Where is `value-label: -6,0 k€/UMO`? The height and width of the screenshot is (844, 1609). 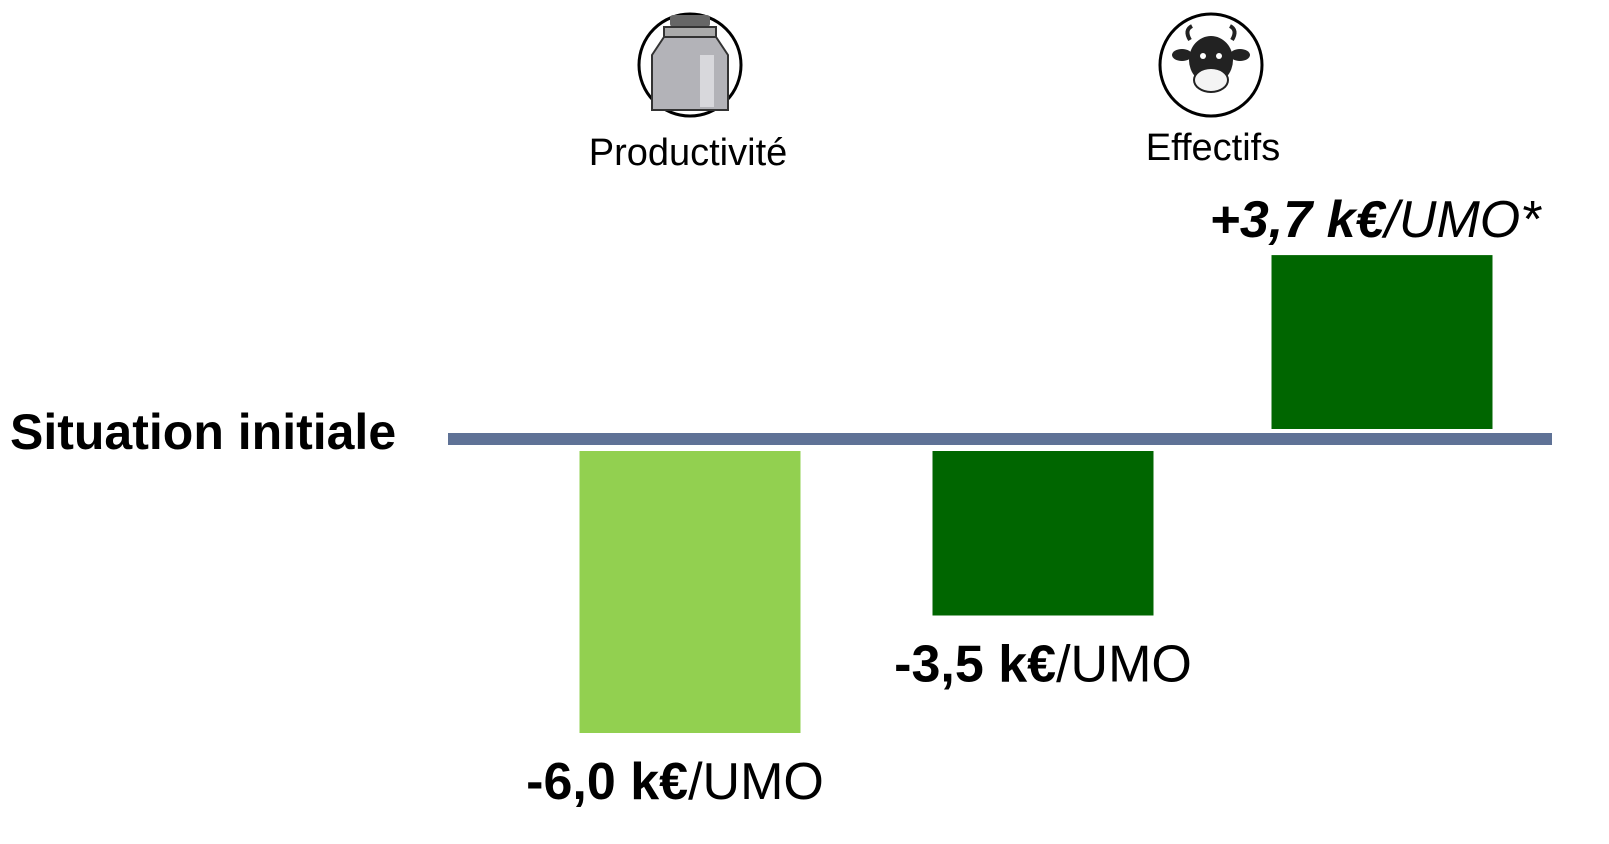 value-label: -6,0 k€/UMO is located at coordinates (675, 782).